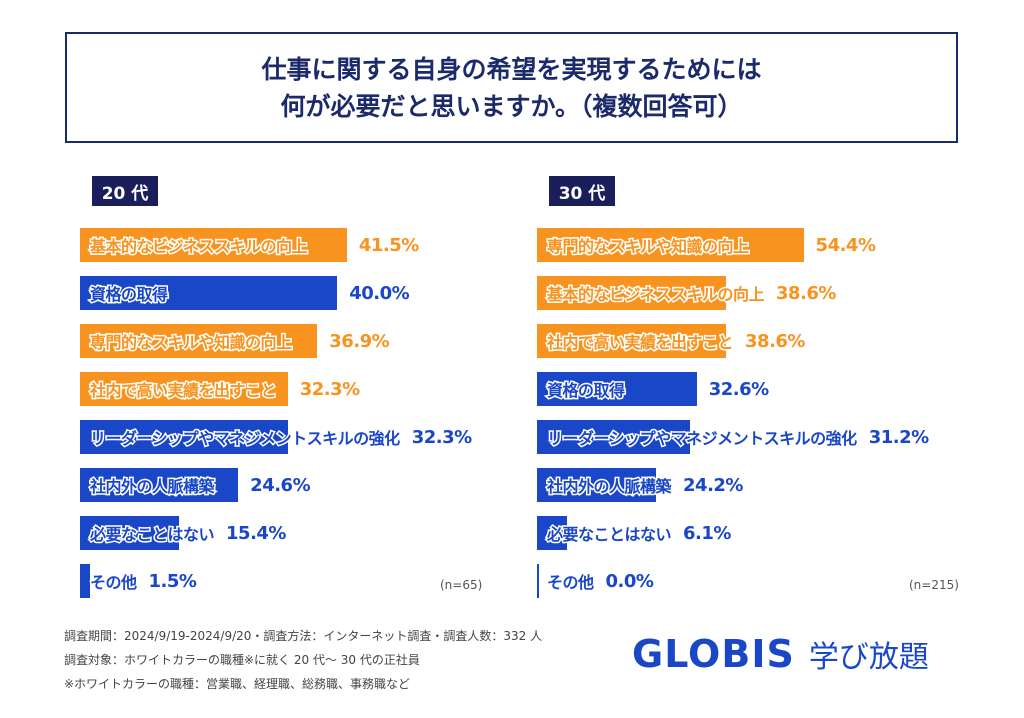 This screenshot has height=718, width=1024. I want to click on bar-row: その他 1.5%, so click(139, 581).